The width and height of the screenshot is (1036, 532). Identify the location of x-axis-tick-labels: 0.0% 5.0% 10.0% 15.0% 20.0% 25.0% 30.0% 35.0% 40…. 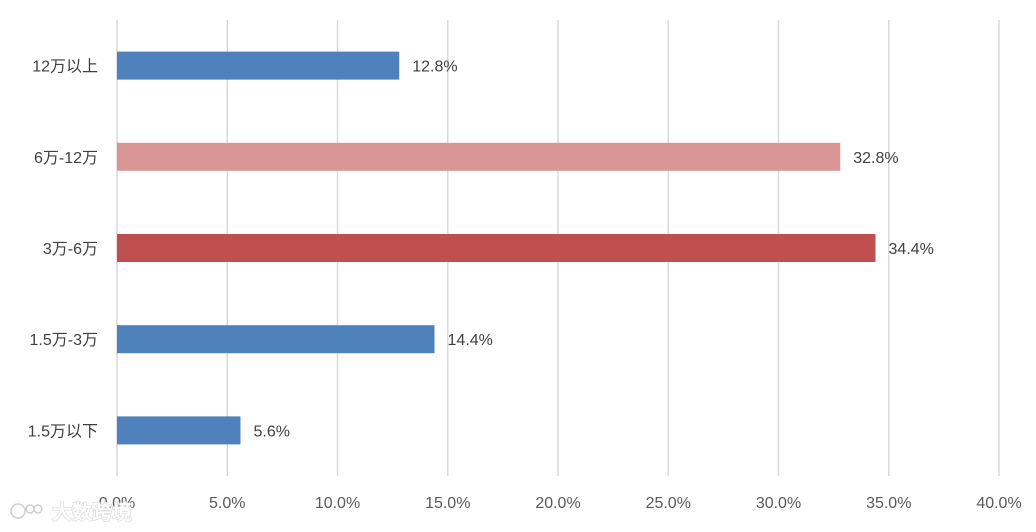
(560, 503).